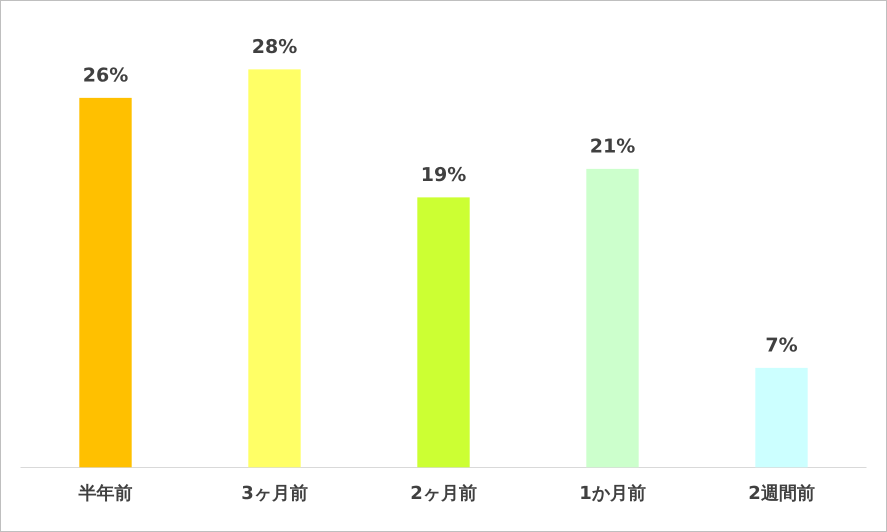 This screenshot has height=532, width=887. I want to click on x-tick-label: 半年前, so click(105, 493).